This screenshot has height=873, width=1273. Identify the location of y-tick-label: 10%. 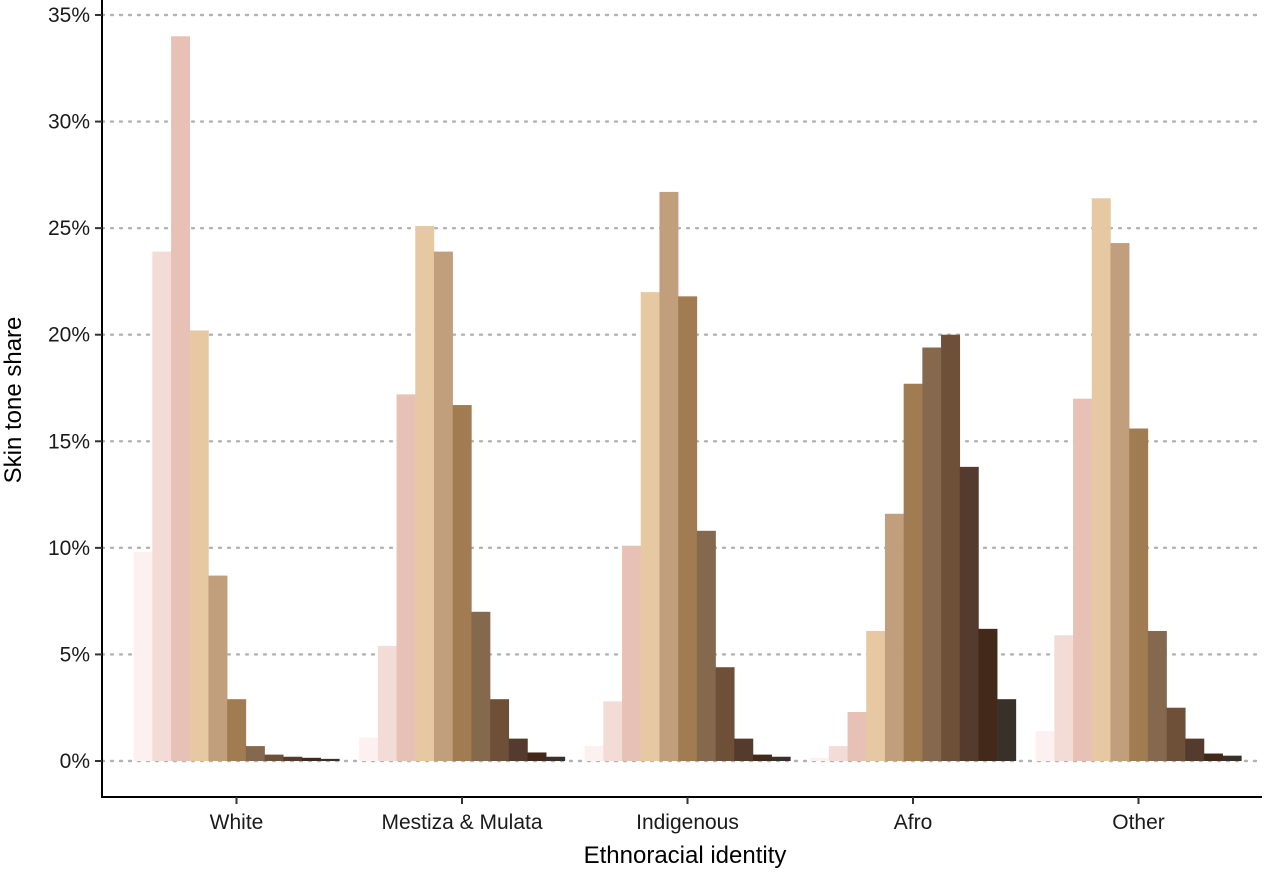
(69, 548).